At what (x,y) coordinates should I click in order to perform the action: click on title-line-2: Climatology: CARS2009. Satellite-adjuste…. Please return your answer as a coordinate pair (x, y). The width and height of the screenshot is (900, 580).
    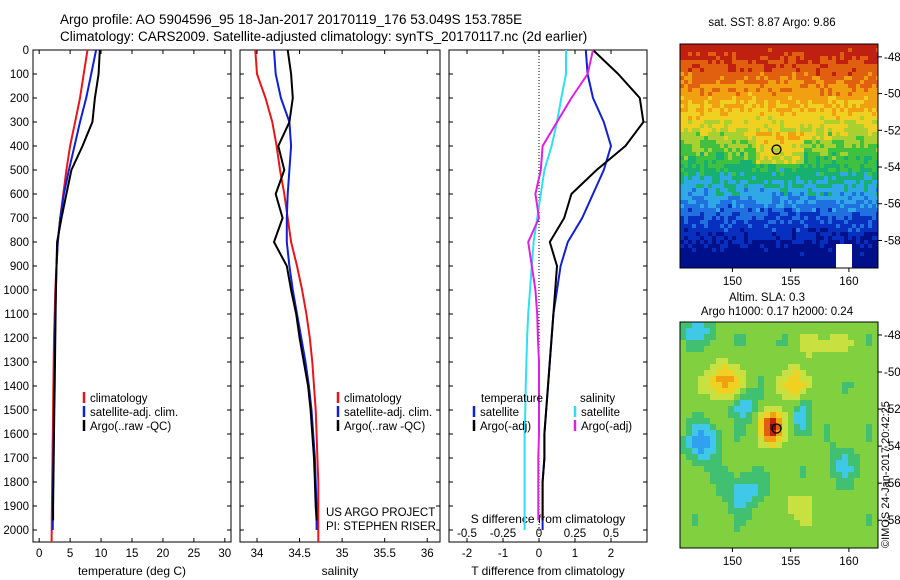
    Looking at the image, I should click on (324, 36).